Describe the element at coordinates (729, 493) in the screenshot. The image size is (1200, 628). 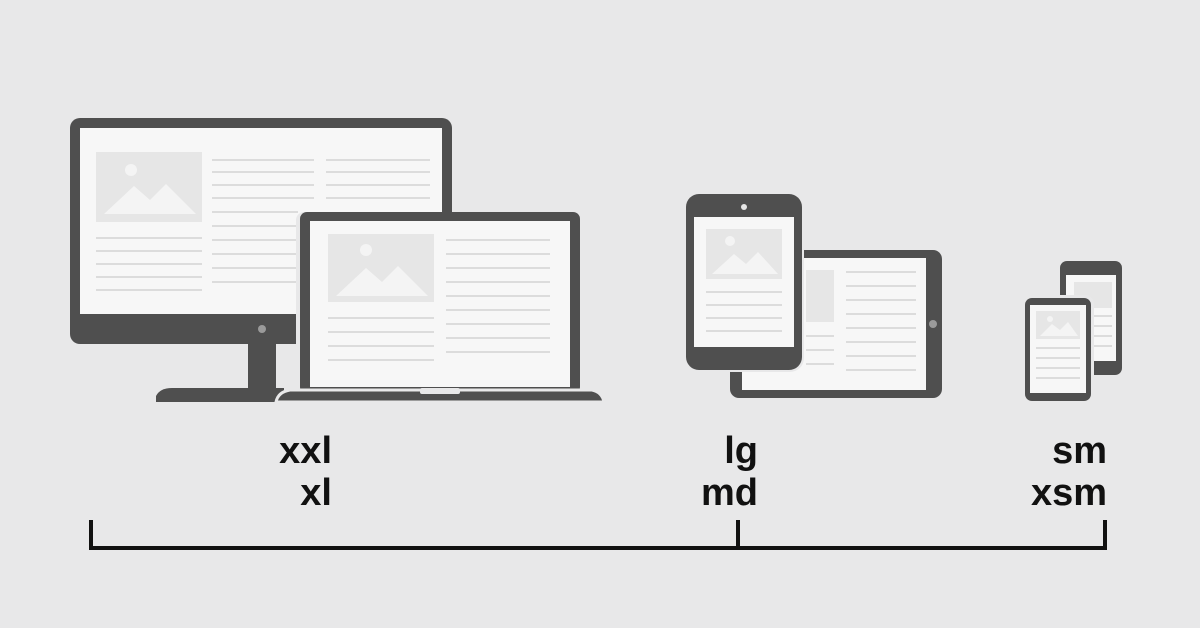
I see `breakpoint-label-md: md` at that location.